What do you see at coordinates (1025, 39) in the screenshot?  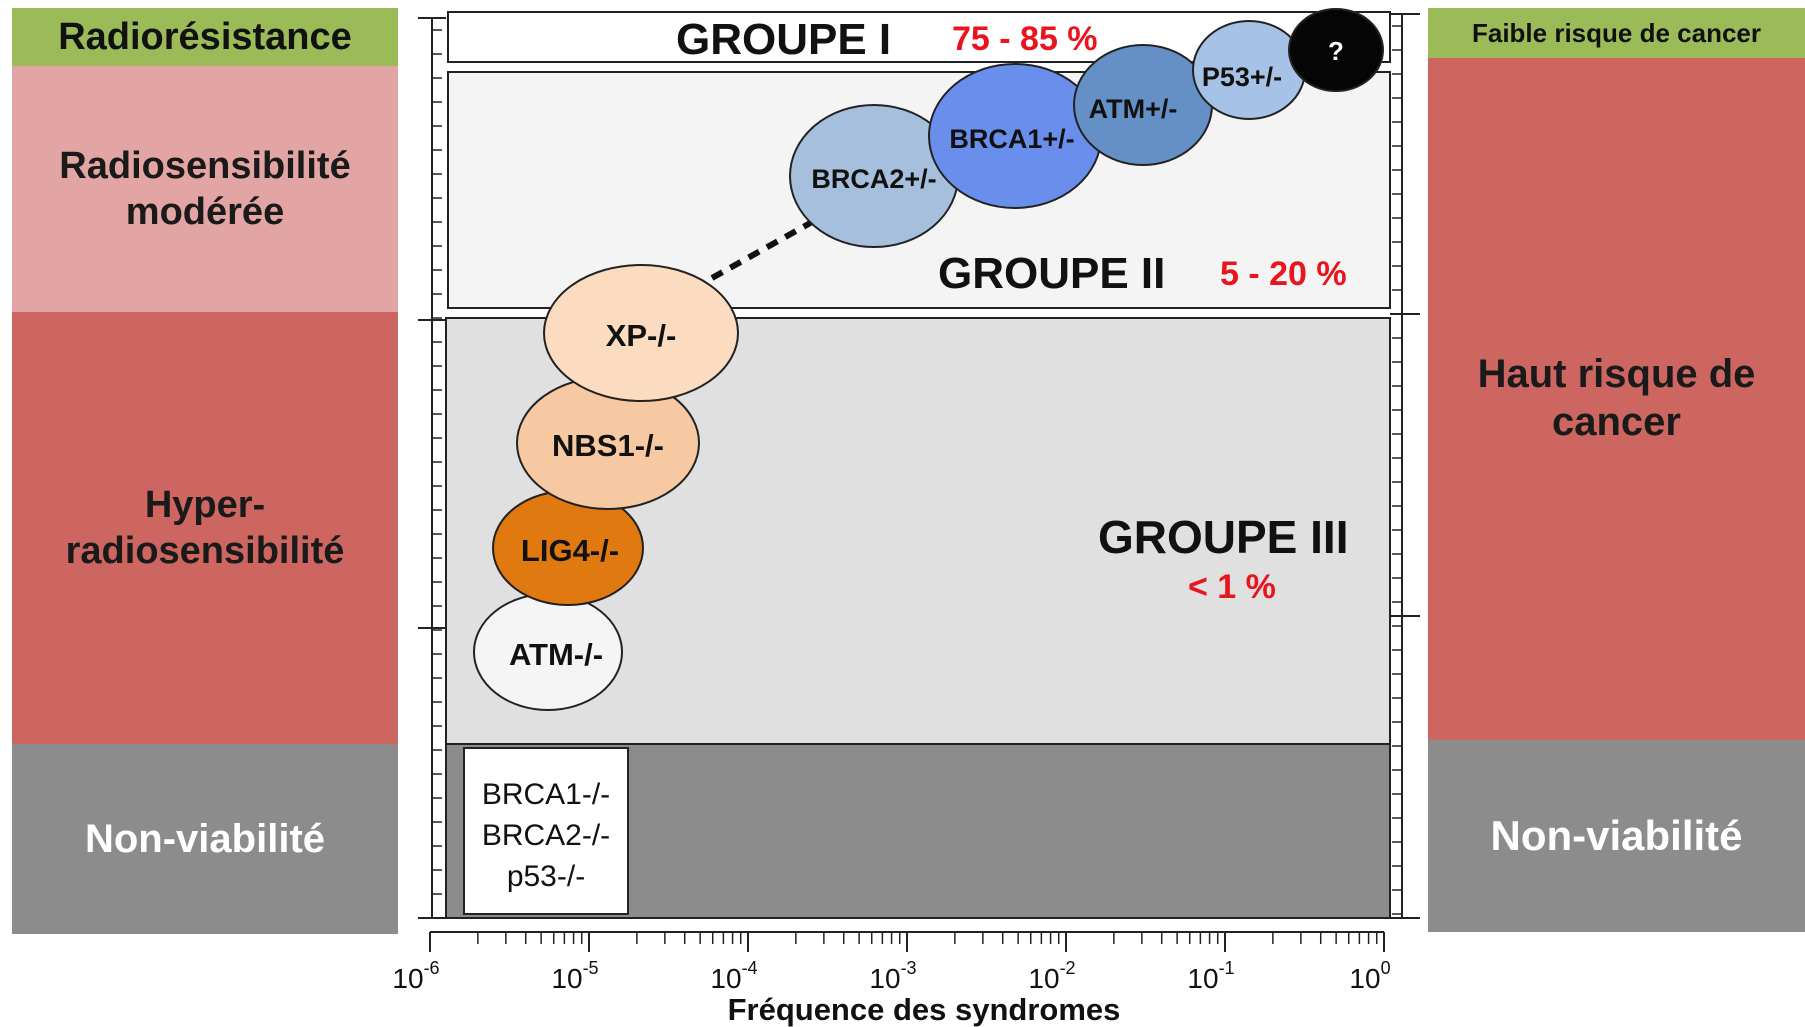 I see `group-1-percent: 75 - 85 %` at bounding box center [1025, 39].